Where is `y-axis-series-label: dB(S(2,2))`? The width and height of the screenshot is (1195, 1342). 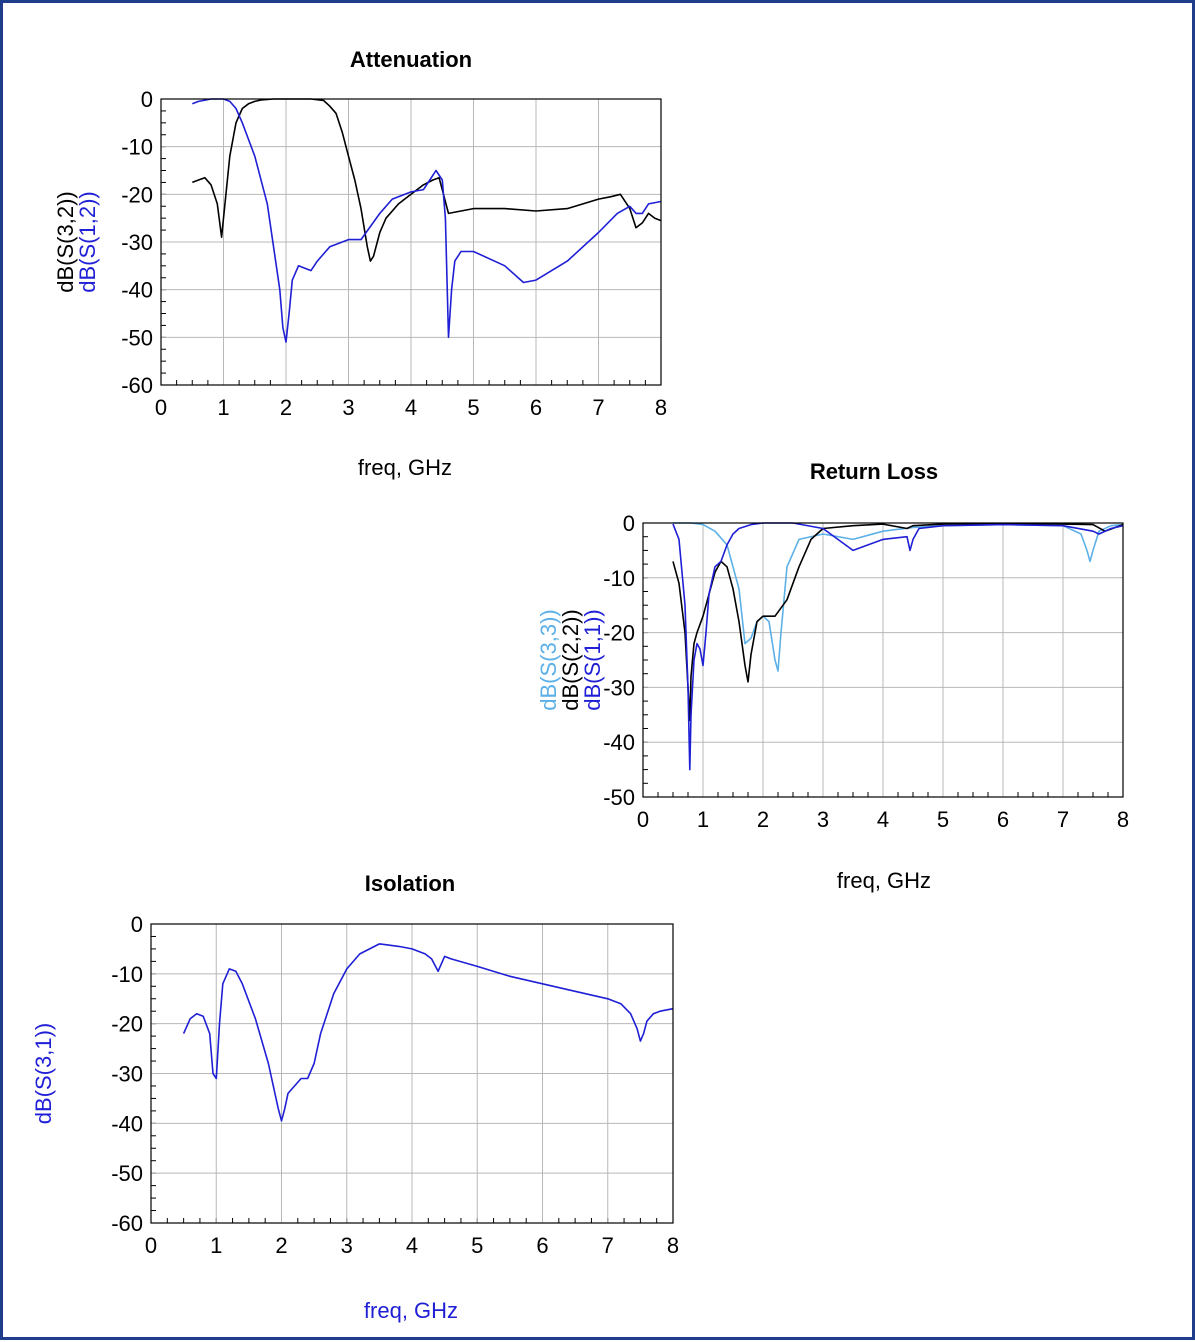
y-axis-series-label: dB(S(2,2)) is located at coordinates (570, 659).